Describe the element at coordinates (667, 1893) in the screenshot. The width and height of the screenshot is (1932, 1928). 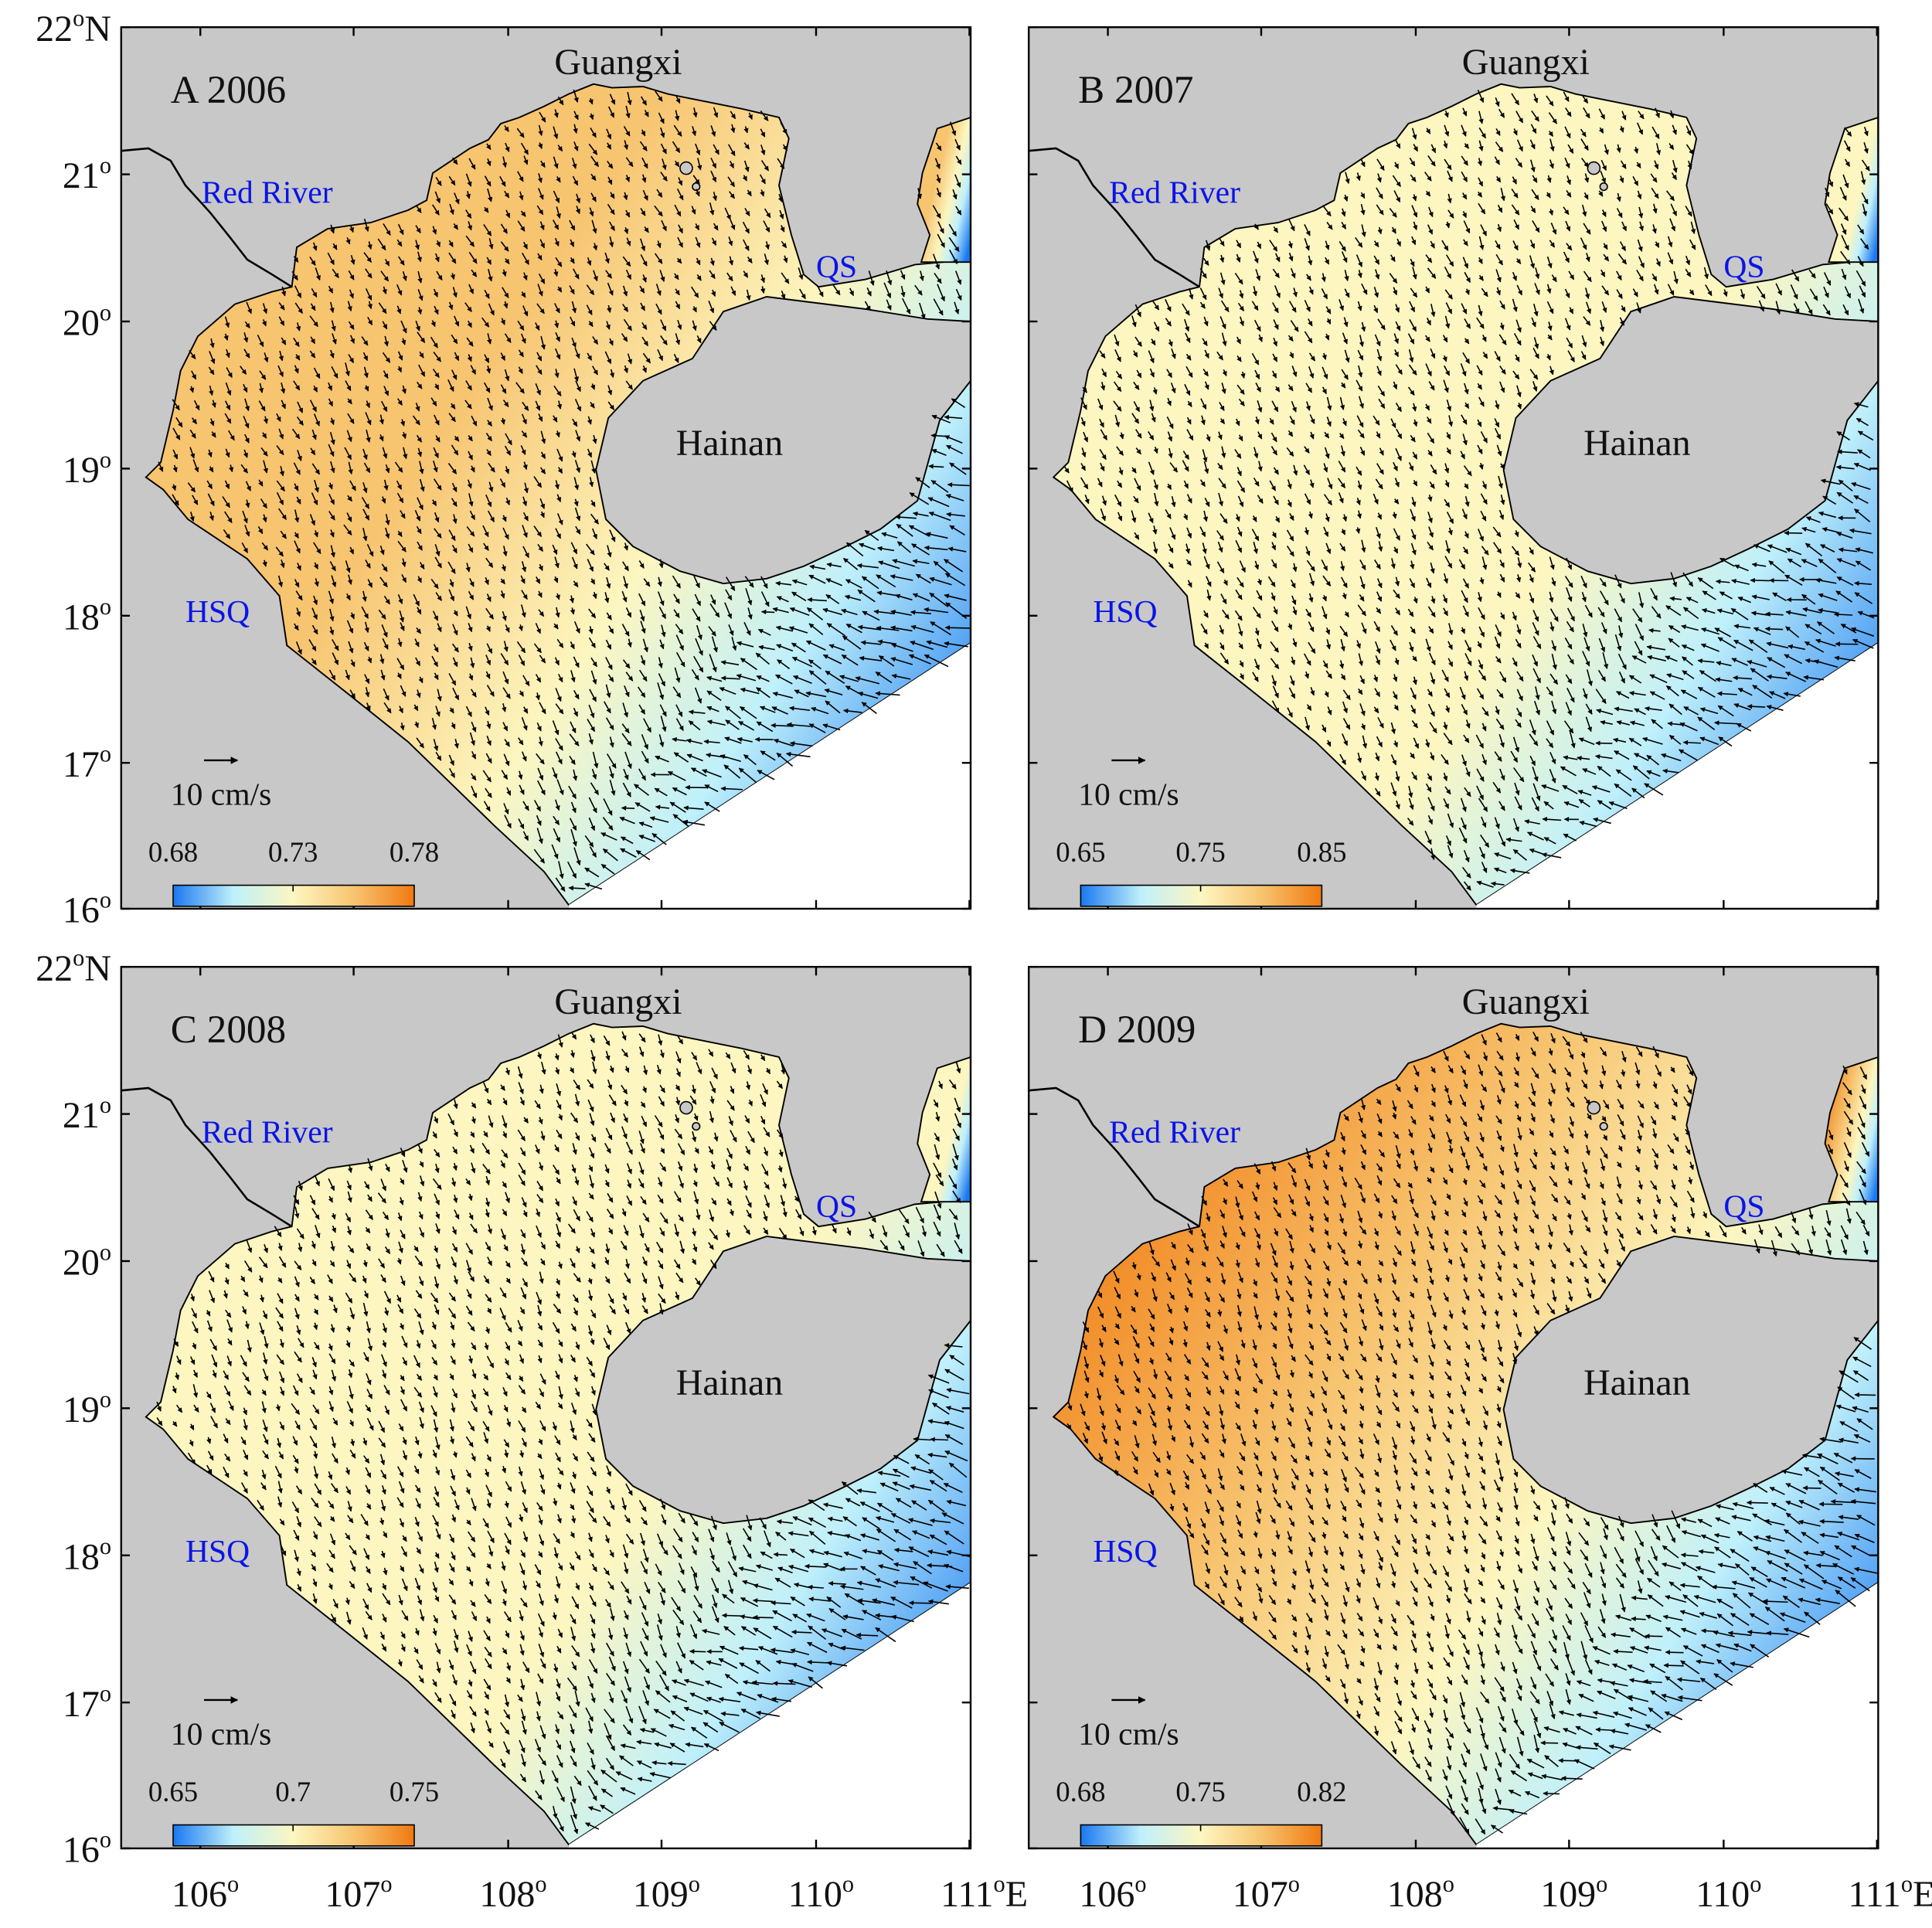
I see `lon-label: 109o` at that location.